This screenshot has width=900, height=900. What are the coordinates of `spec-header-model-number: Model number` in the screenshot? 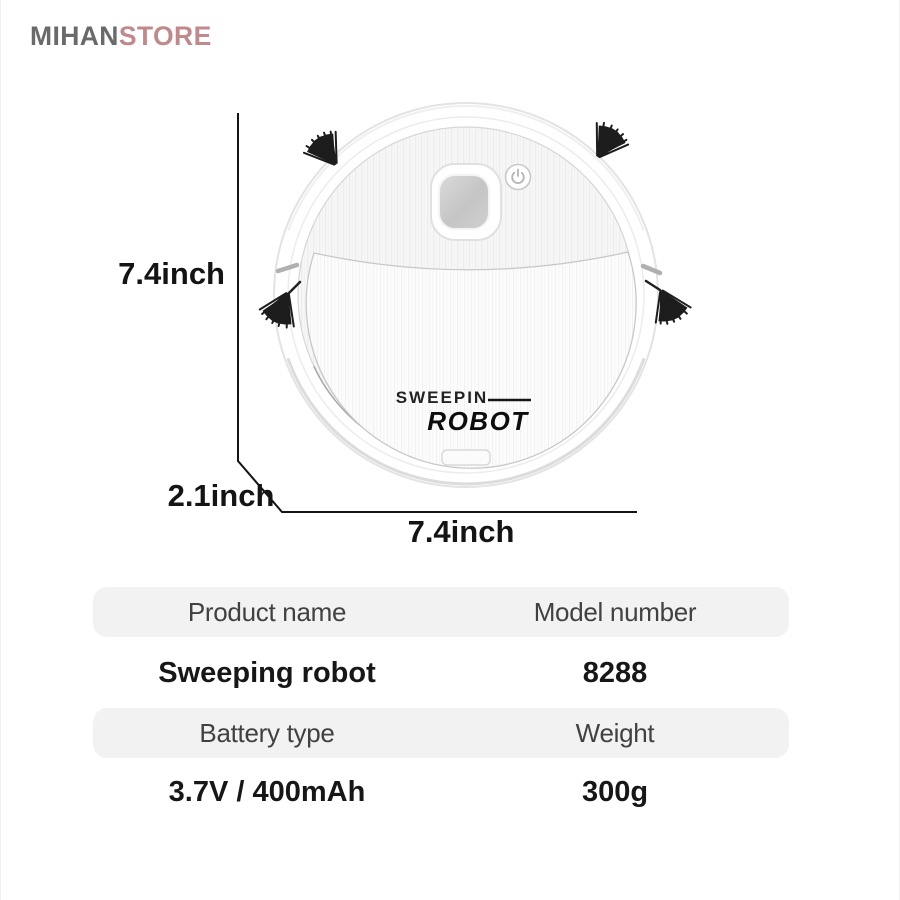 It's located at (615, 611).